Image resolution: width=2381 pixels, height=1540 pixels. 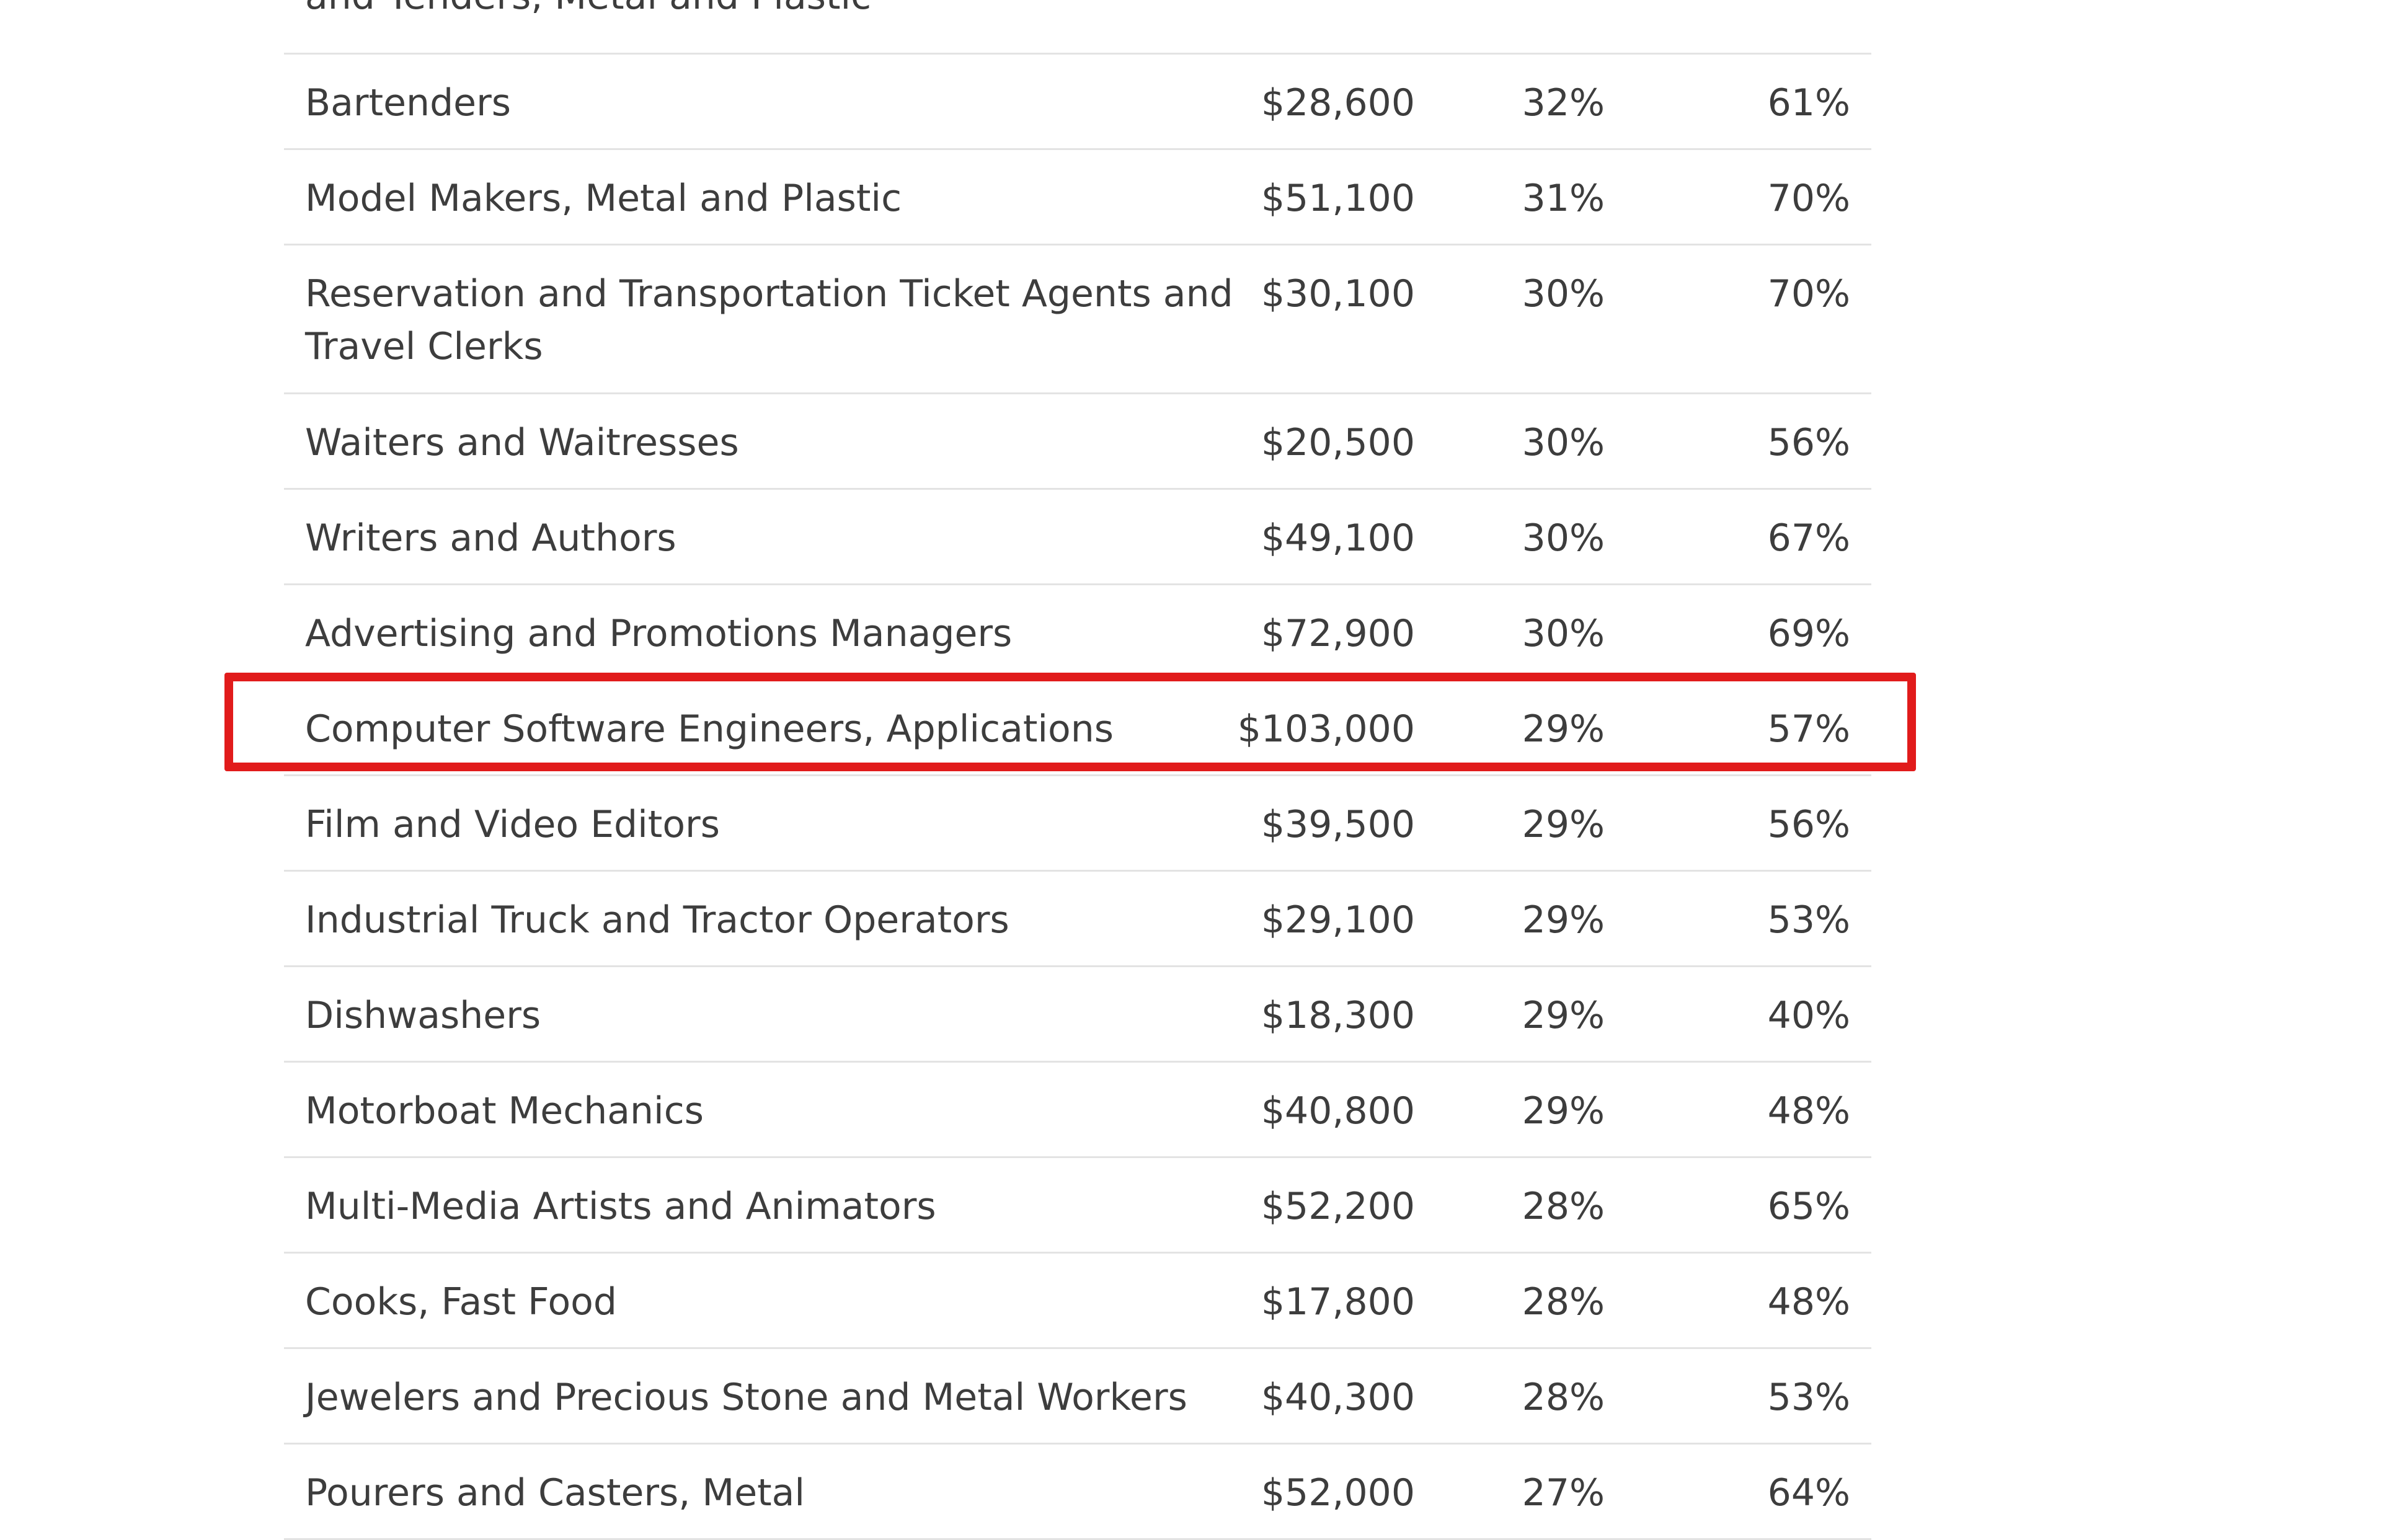 I want to click on percent-a: 31%, so click(x=1563, y=198).